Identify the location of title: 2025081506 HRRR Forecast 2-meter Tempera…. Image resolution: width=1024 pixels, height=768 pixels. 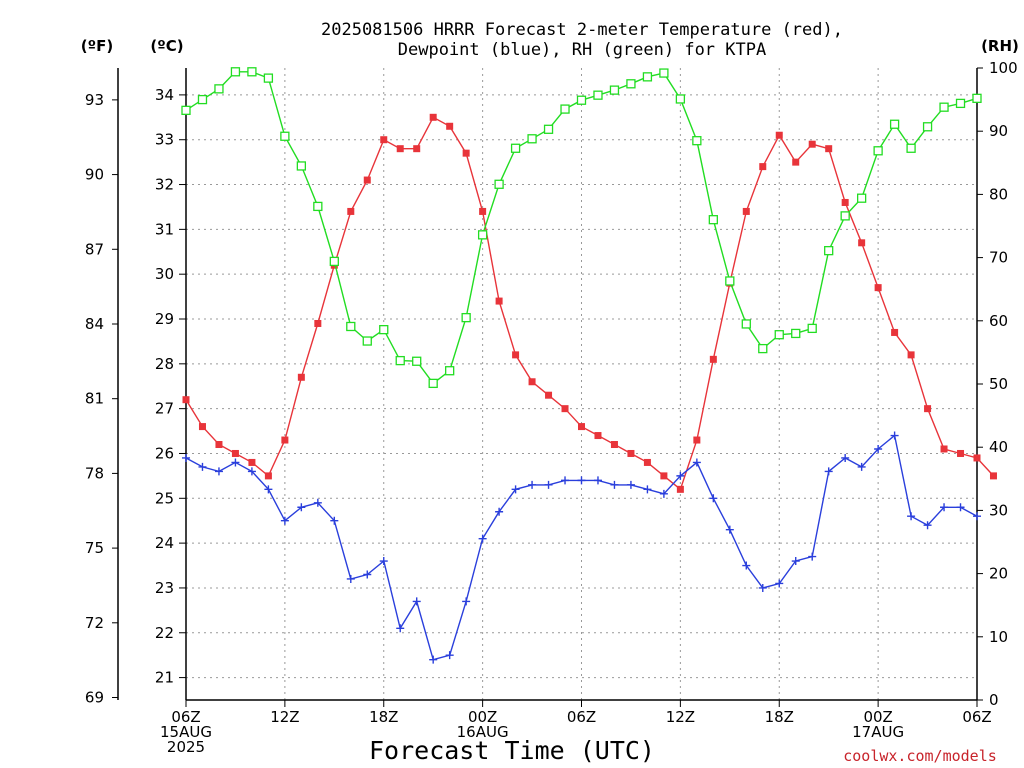
(582, 40).